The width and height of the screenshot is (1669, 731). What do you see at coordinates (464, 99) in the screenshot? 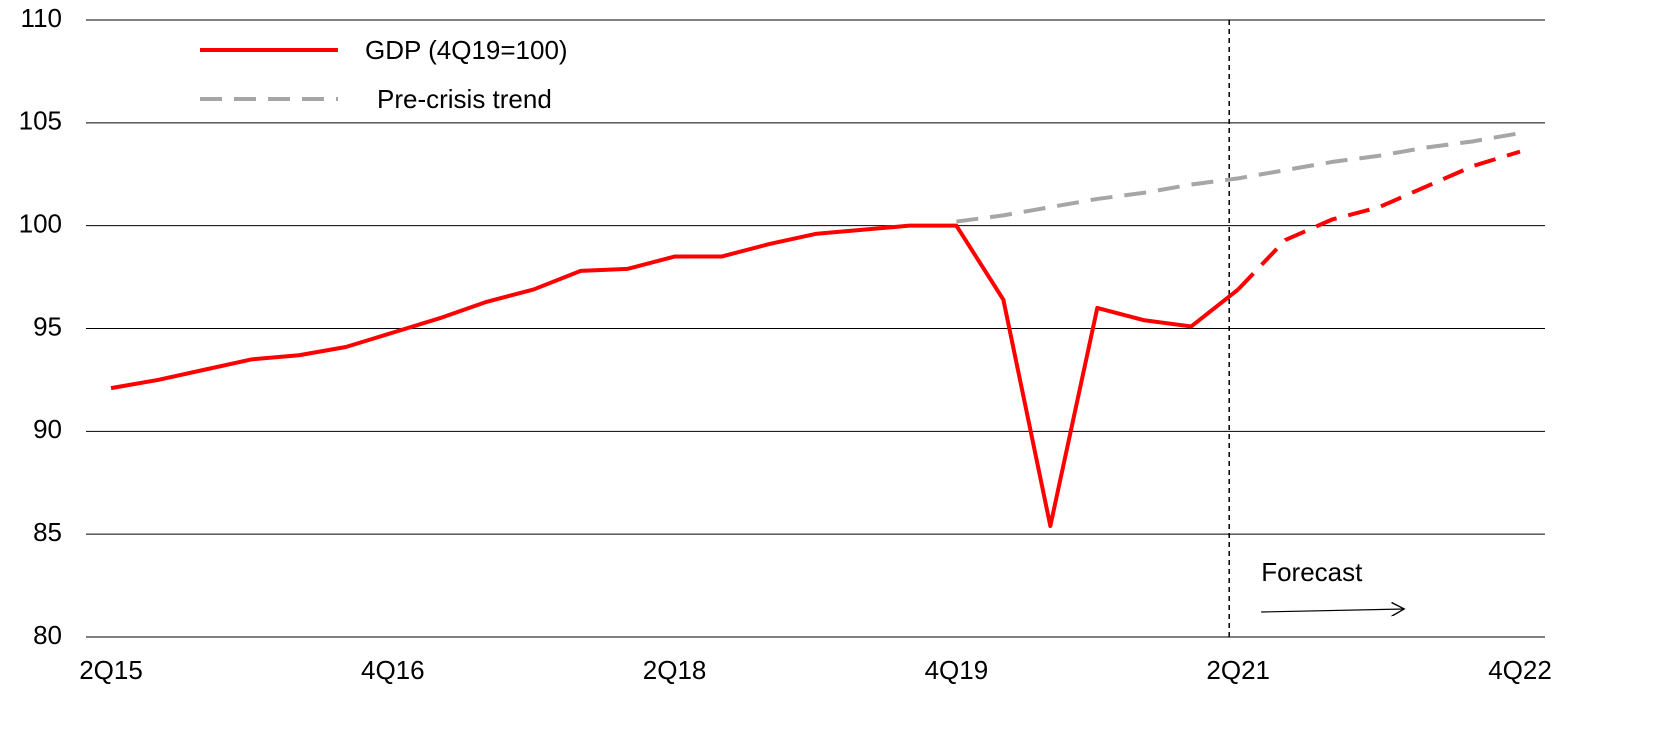
I see `legend-label: Pre-crisis trend` at bounding box center [464, 99].